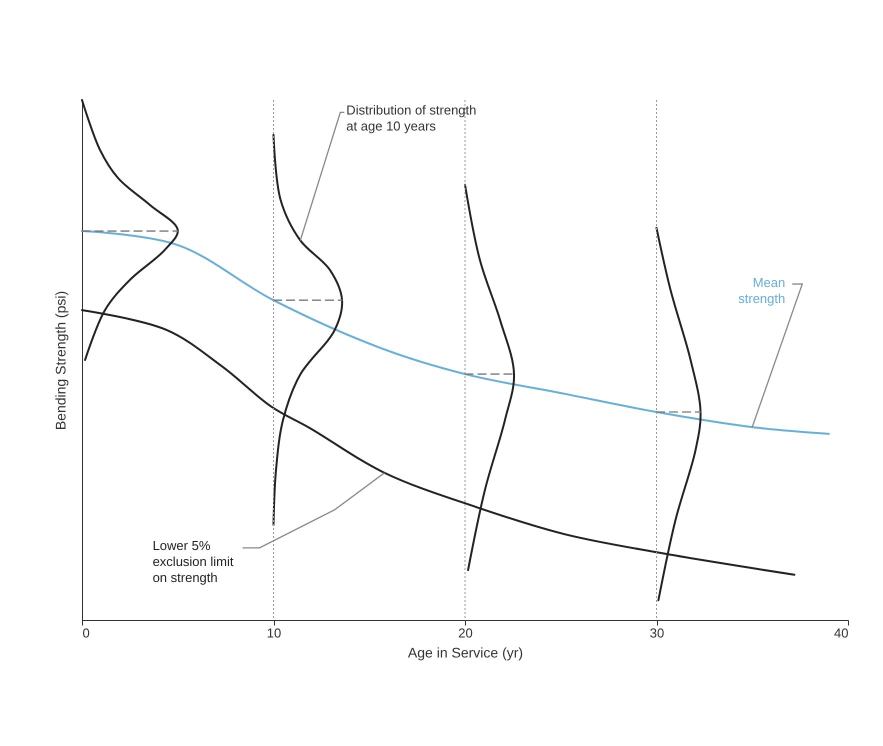 The height and width of the screenshot is (746, 883). Describe the element at coordinates (411, 118) in the screenshot. I see `annotation: Distribution of strength at age 10 years` at that location.